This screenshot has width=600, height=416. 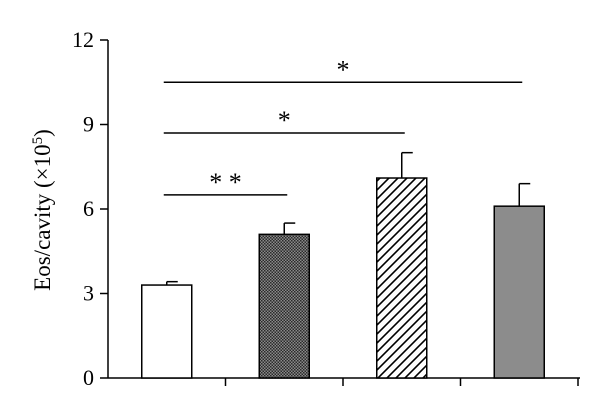 I want to click on significance-label-3: *, so click(x=343, y=69).